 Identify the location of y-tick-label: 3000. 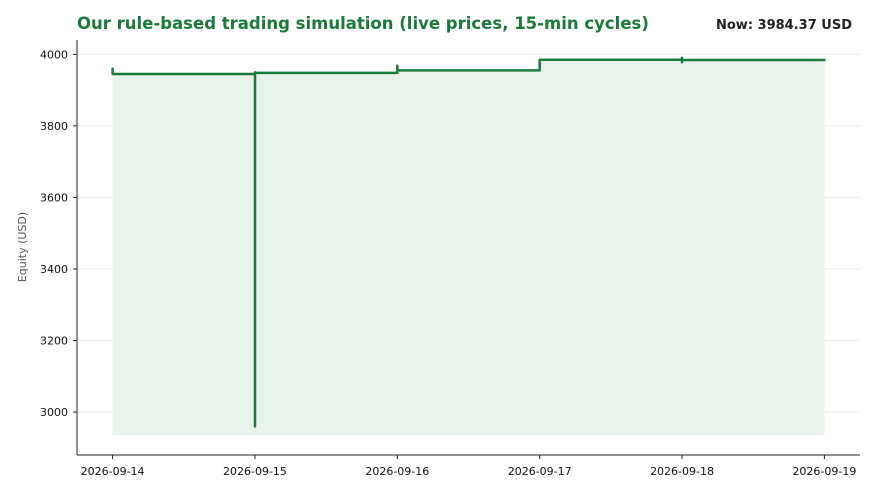
(54, 412).